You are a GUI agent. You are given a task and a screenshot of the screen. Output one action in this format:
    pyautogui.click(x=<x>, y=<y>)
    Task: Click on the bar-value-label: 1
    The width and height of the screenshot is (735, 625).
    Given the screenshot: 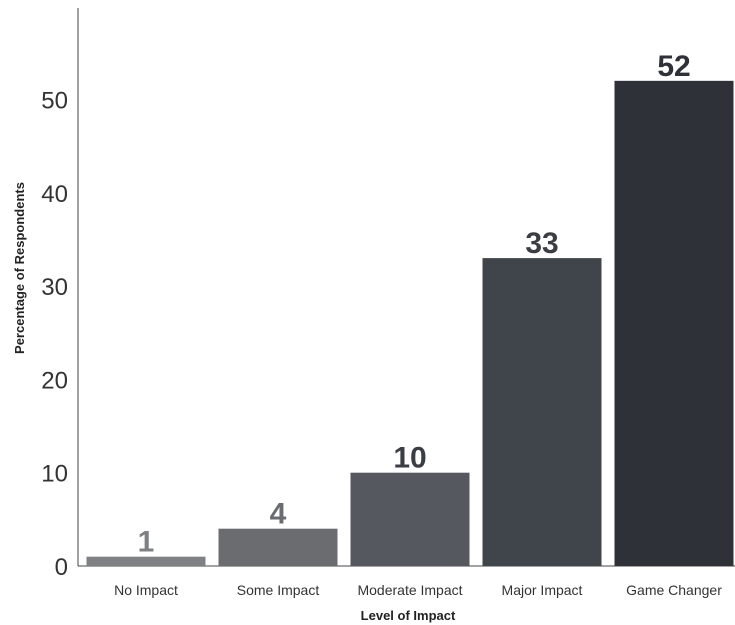 What is the action you would take?
    pyautogui.click(x=146, y=542)
    